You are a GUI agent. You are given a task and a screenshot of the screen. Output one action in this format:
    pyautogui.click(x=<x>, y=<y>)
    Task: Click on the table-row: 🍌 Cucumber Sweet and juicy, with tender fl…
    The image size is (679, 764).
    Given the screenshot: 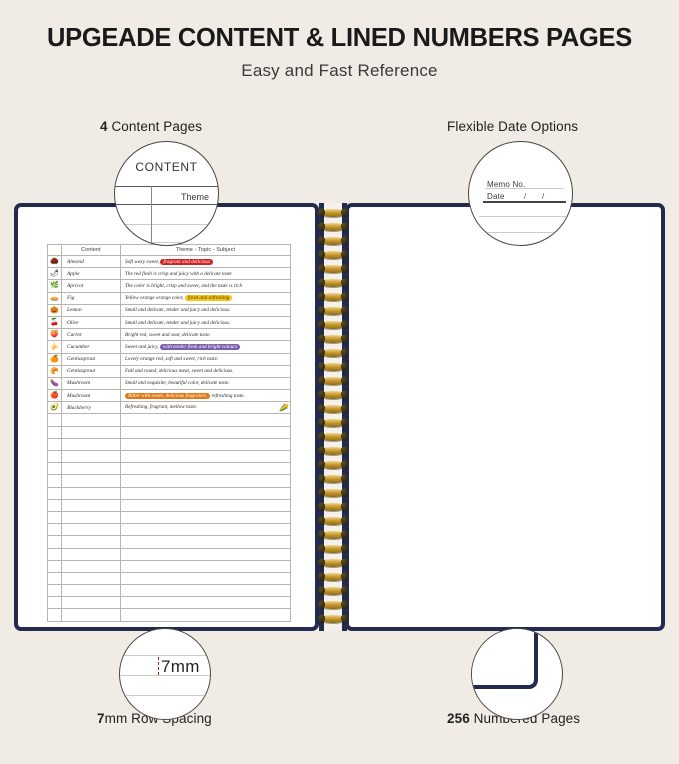 What is the action you would take?
    pyautogui.click(x=169, y=347)
    